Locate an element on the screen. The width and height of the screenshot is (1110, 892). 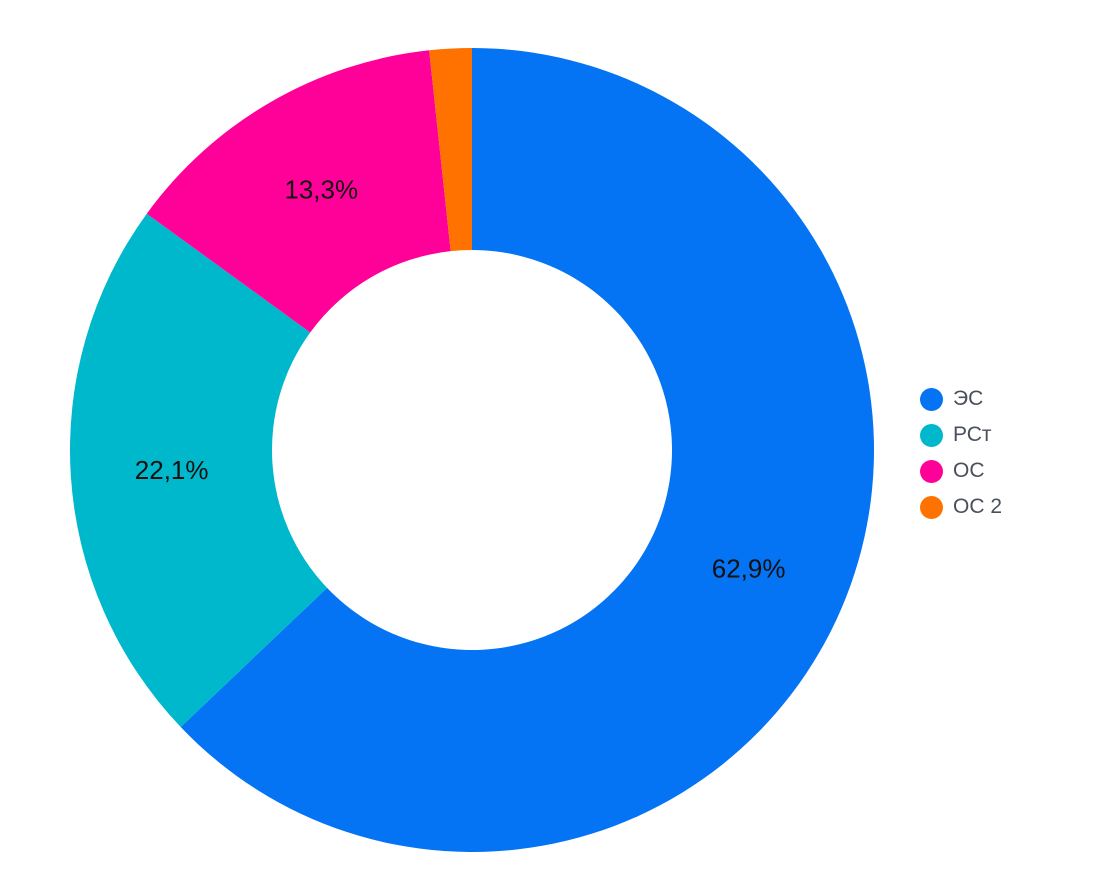
legend-item-2: РСт is located at coordinates (961, 435).